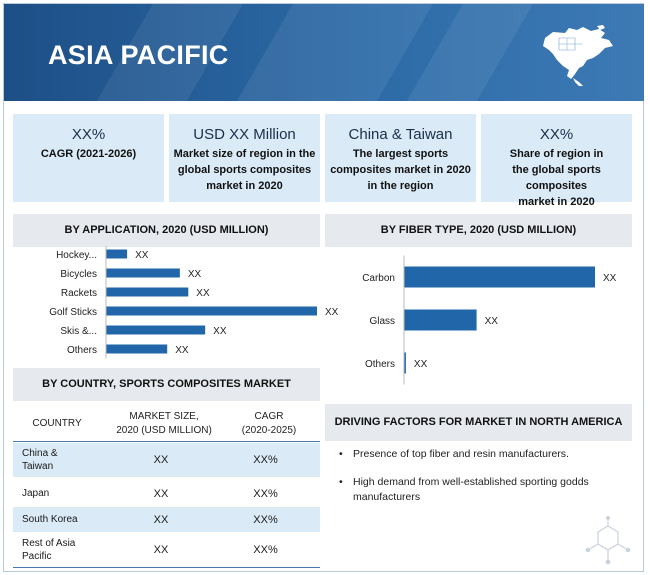  I want to click on application-chart-title: BY APPLICATION, 2020 (USD MILLION), so click(166, 230).